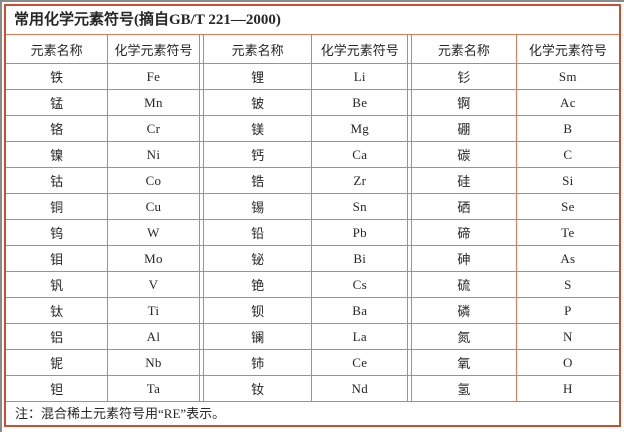 The width and height of the screenshot is (624, 432). What do you see at coordinates (153, 154) in the screenshot?
I see `element-symbol-cell: Ni` at bounding box center [153, 154].